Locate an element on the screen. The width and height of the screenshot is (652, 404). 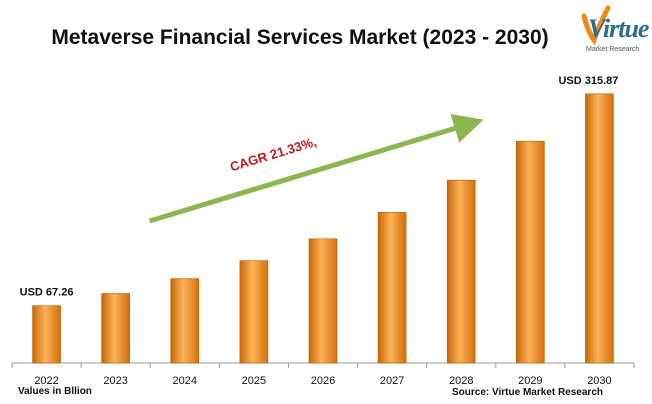
x-tick-label: 2030 is located at coordinates (599, 381).